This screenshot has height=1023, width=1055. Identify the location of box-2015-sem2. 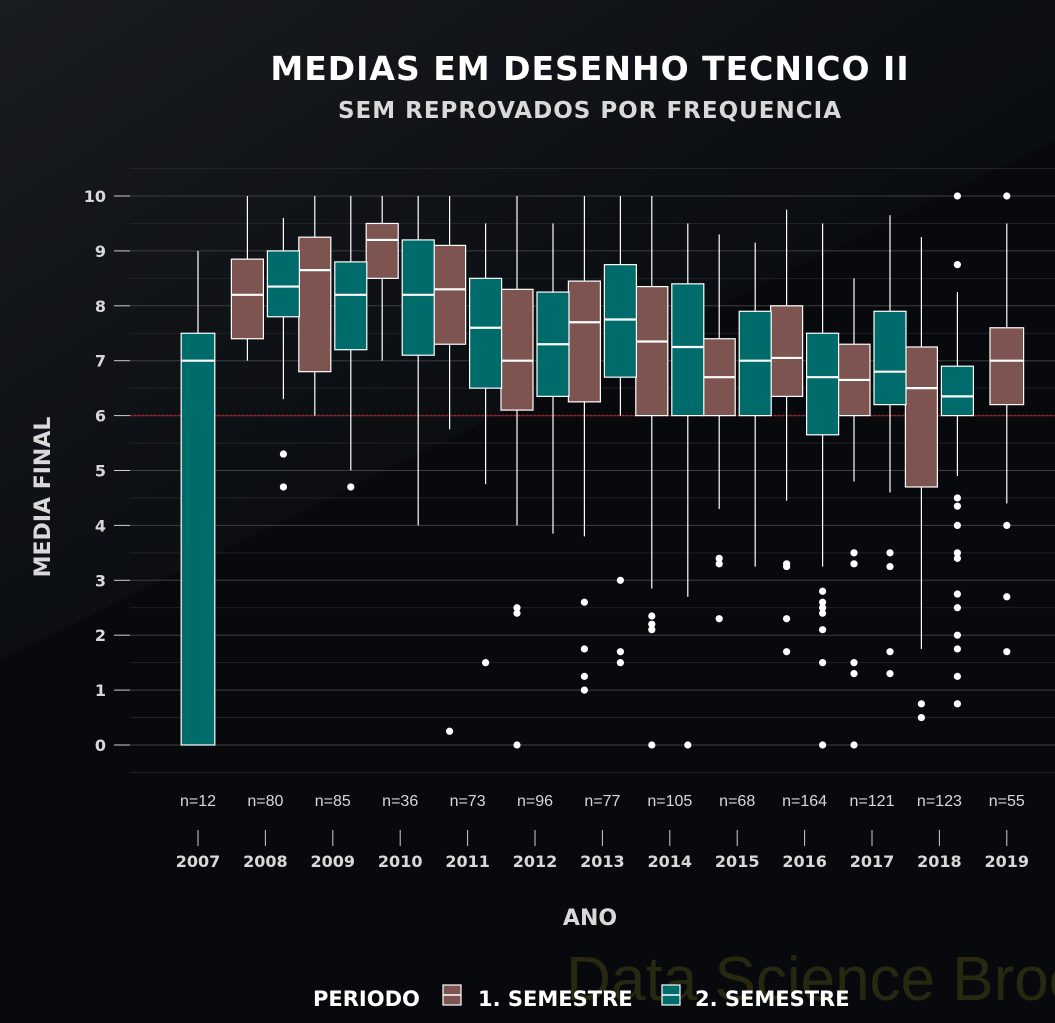
(755, 404).